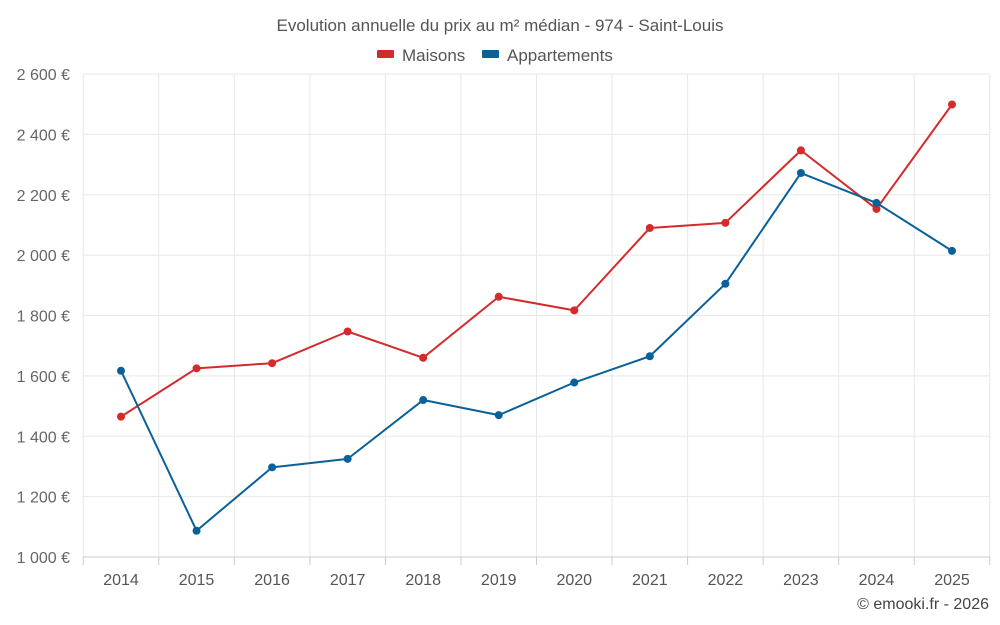  Describe the element at coordinates (433, 55) in the screenshot. I see `legend-label-maisons: Maisons` at that location.